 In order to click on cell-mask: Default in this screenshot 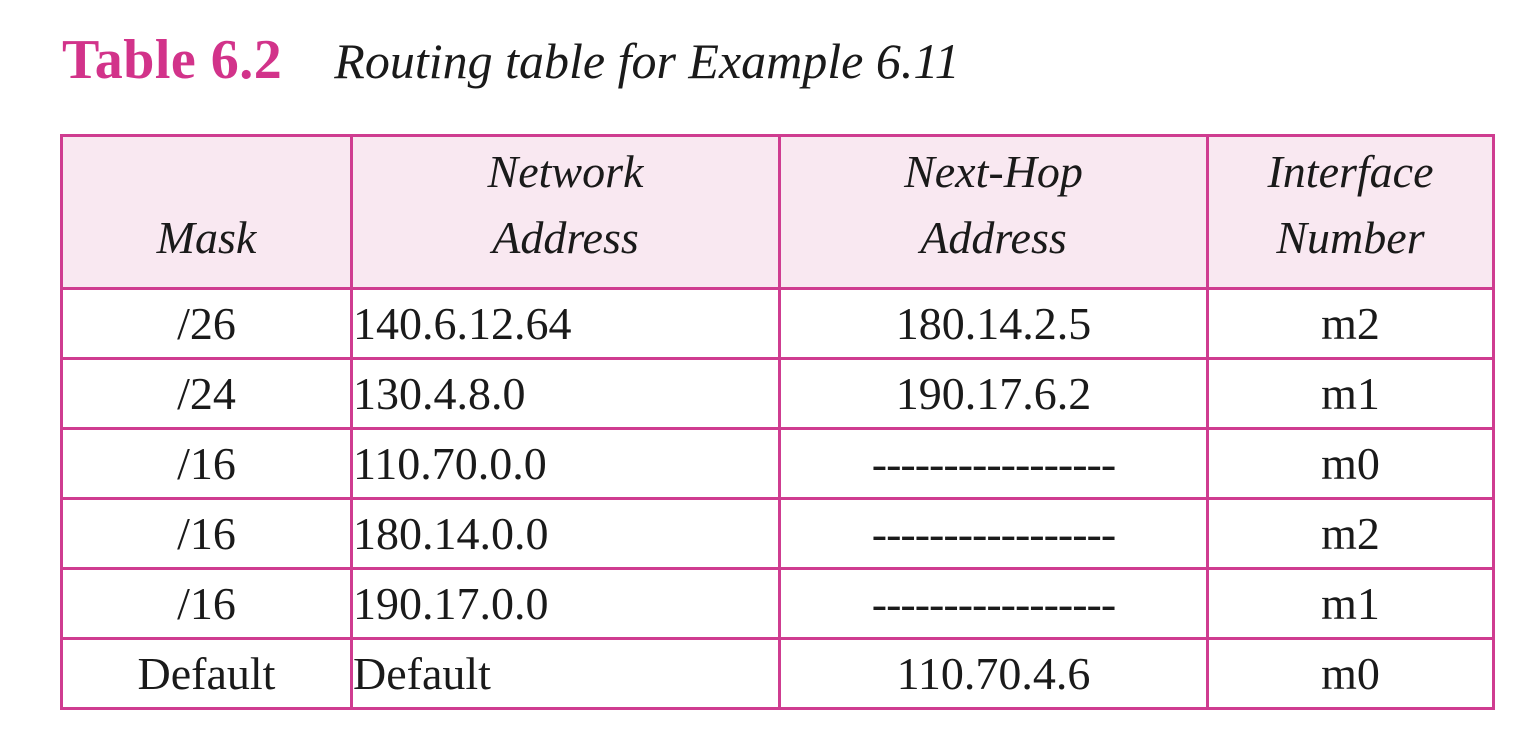, I will do `click(206, 673)`.